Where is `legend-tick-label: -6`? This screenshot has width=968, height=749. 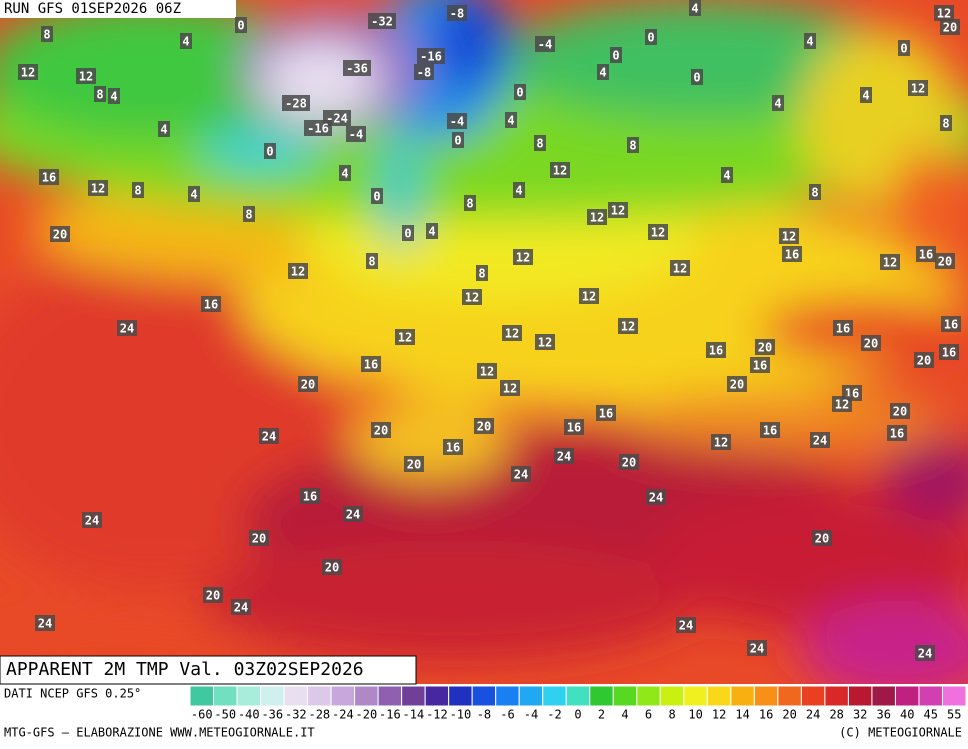
legend-tick-label: -6 is located at coordinates (507, 715).